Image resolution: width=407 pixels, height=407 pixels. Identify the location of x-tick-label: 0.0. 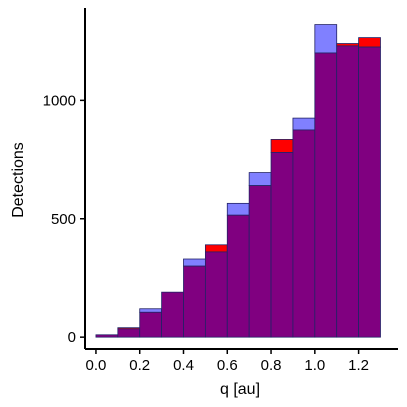
(96, 365).